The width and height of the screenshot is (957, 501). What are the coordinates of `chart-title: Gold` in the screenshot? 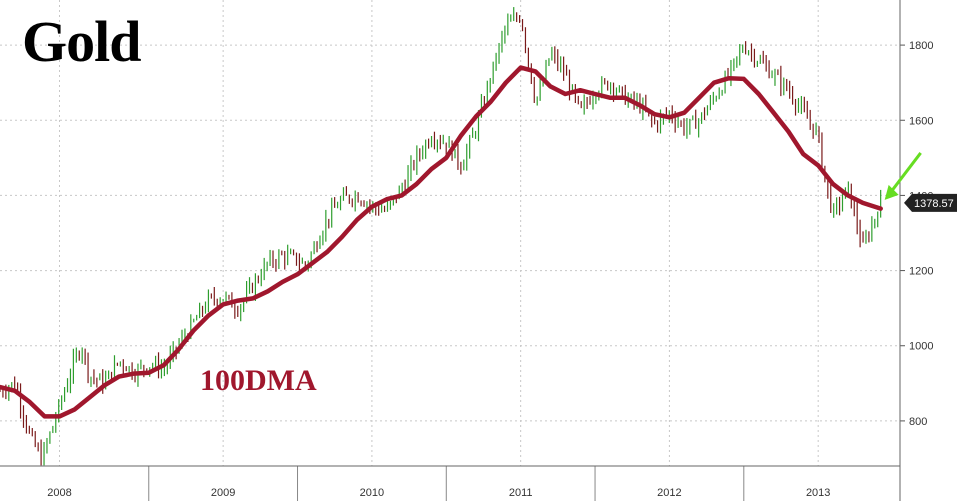 It's located at (81, 41).